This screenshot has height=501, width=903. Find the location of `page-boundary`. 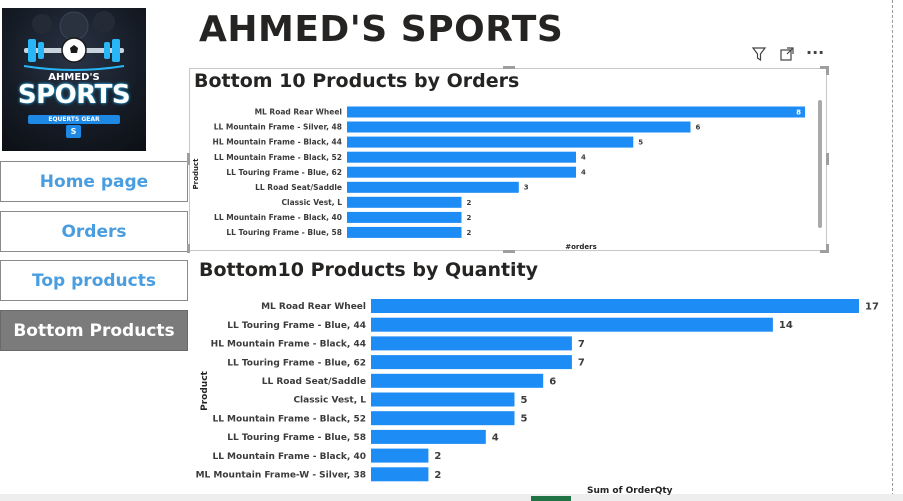

page-boundary is located at coordinates (892, 250).